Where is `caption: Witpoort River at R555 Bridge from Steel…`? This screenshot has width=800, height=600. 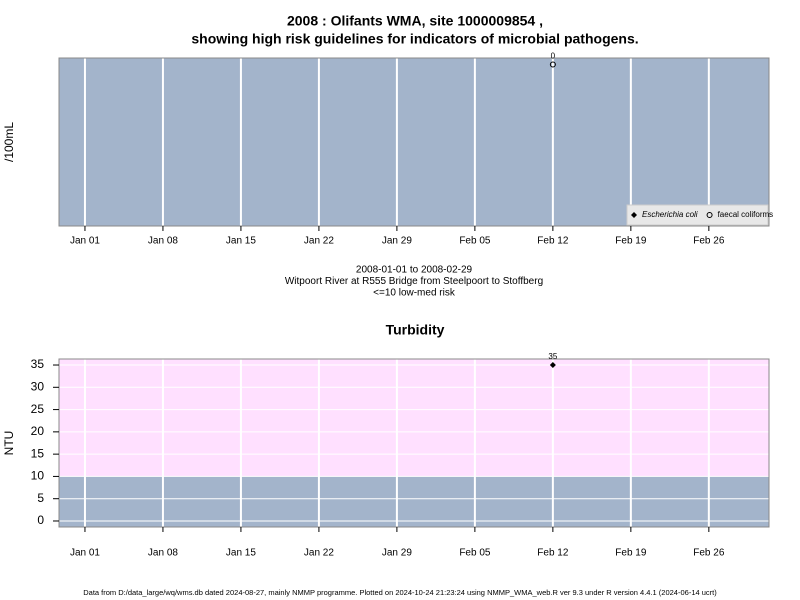
caption: Witpoort River at R555 Bridge from Steel… is located at coordinates (414, 281).